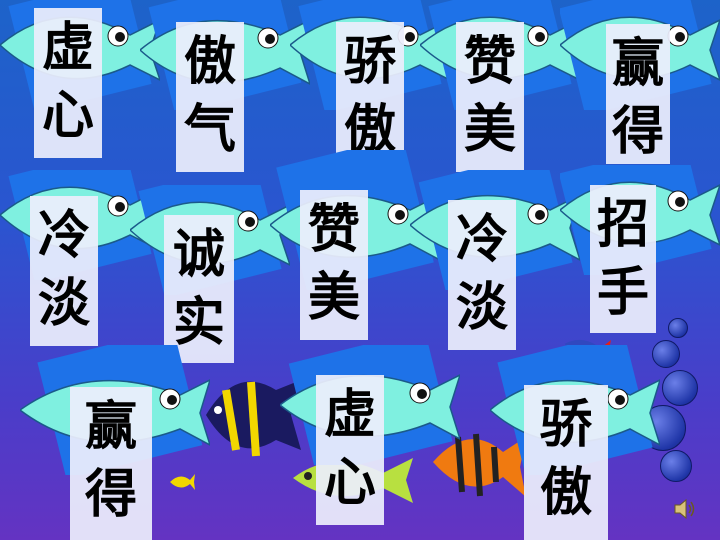 Image resolution: width=720 pixels, height=540 pixels. I want to click on word-card-jiaoao: 骄 傲, so click(370, 96).